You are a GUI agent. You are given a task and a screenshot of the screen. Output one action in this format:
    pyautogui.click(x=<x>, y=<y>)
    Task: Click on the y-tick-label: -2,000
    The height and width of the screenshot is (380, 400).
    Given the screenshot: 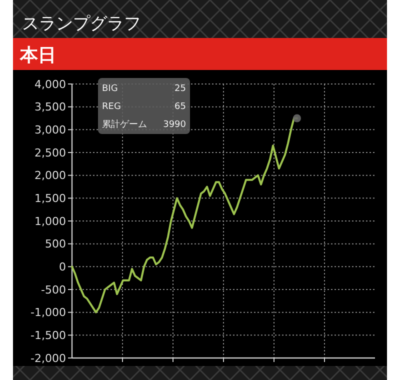 What is the action you would take?
    pyautogui.click(x=48, y=358)
    